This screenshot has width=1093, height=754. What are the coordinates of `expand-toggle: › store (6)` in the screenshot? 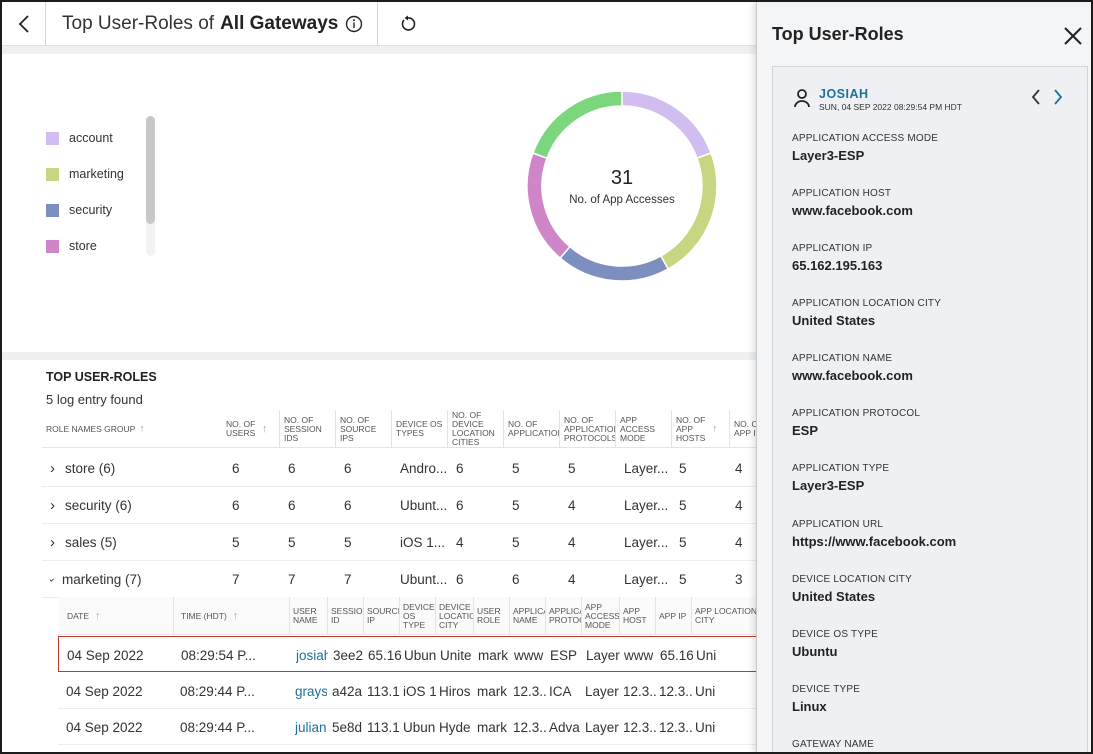 It's located at (82, 468).